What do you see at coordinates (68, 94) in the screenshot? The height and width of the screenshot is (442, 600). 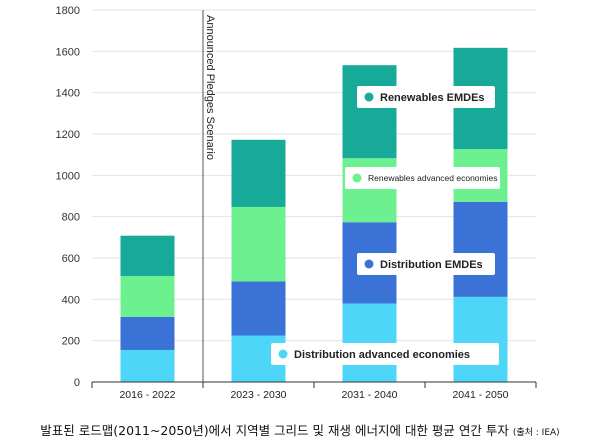 I see `y-tick-label: 1400` at bounding box center [68, 94].